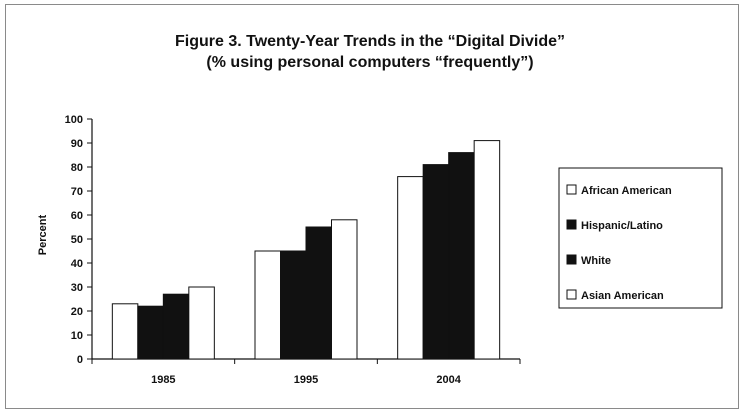 The height and width of the screenshot is (415, 745). Describe the element at coordinates (306, 380) in the screenshot. I see `x-tick-label: 1995` at that location.